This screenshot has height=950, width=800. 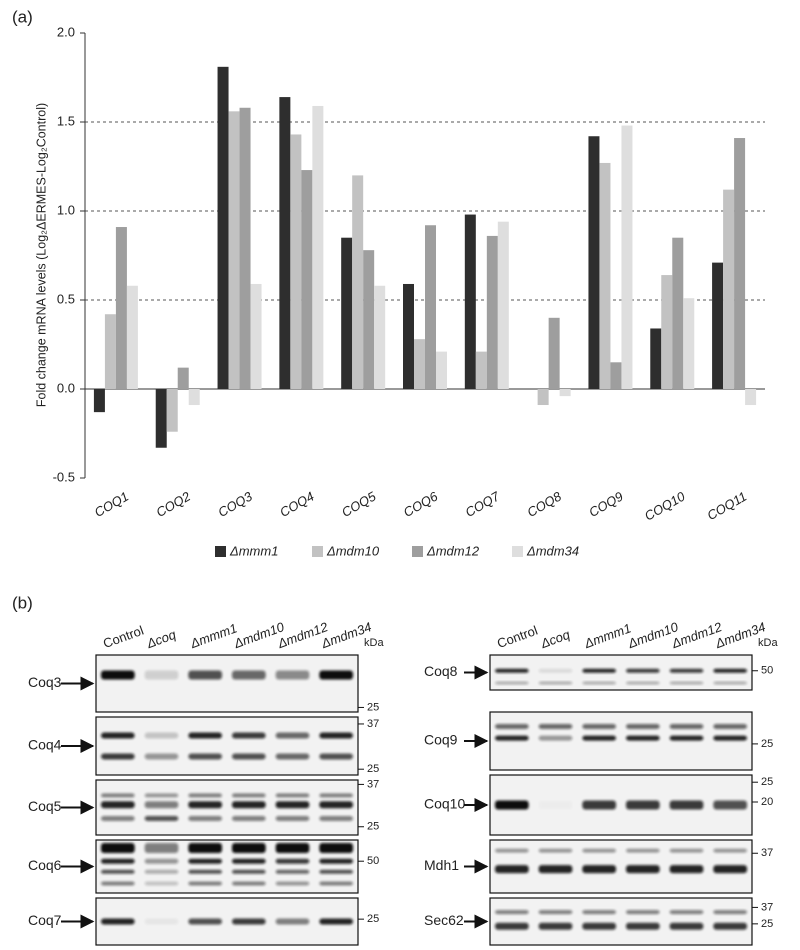 What do you see at coordinates (45, 682) in the screenshot?
I see `row-label: Coq3` at bounding box center [45, 682].